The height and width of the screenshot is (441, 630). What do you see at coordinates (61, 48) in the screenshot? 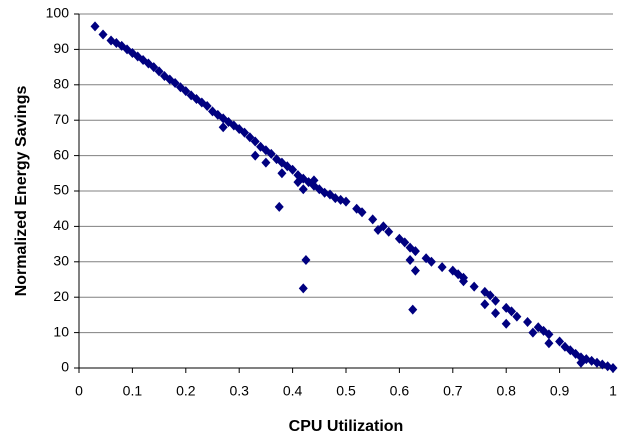
I see `y-tick-label: 90` at bounding box center [61, 48].